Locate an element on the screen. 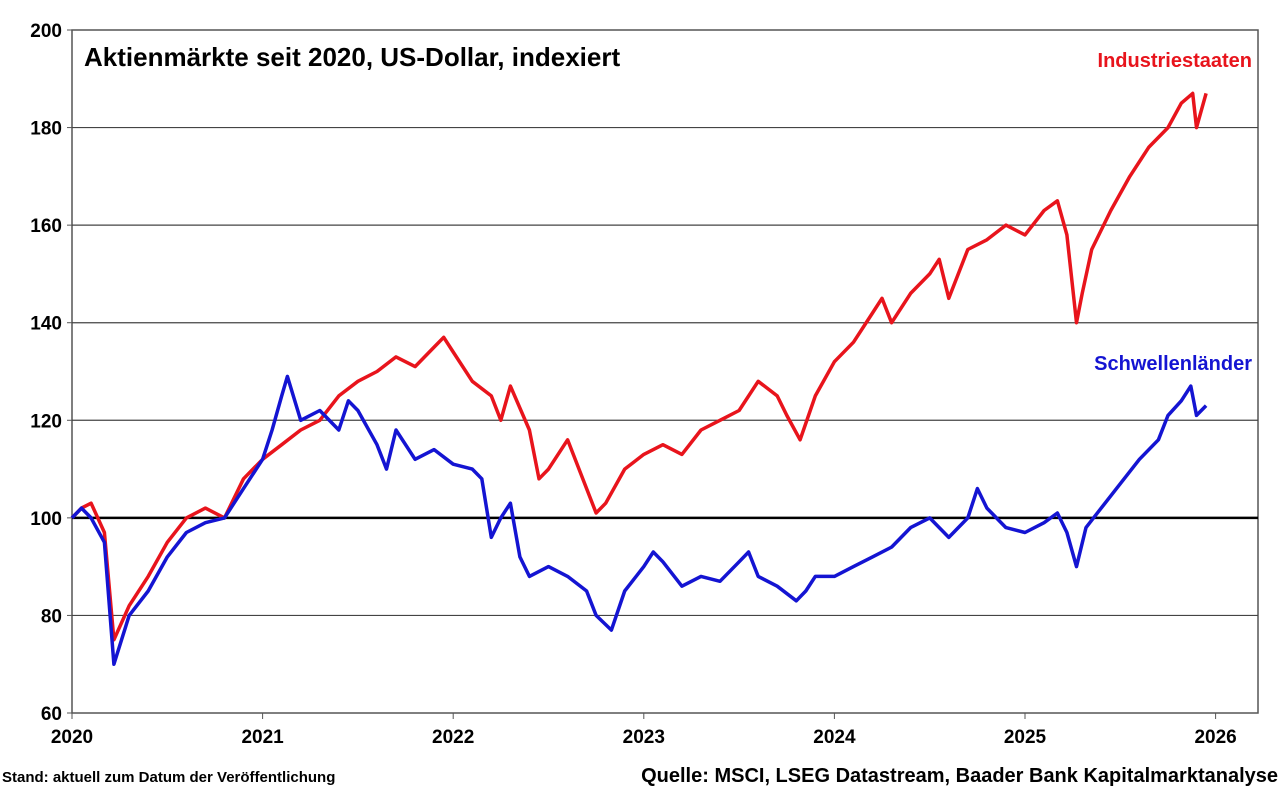 The height and width of the screenshot is (792, 1280). y-tick-label: 160 is located at coordinates (46, 226).